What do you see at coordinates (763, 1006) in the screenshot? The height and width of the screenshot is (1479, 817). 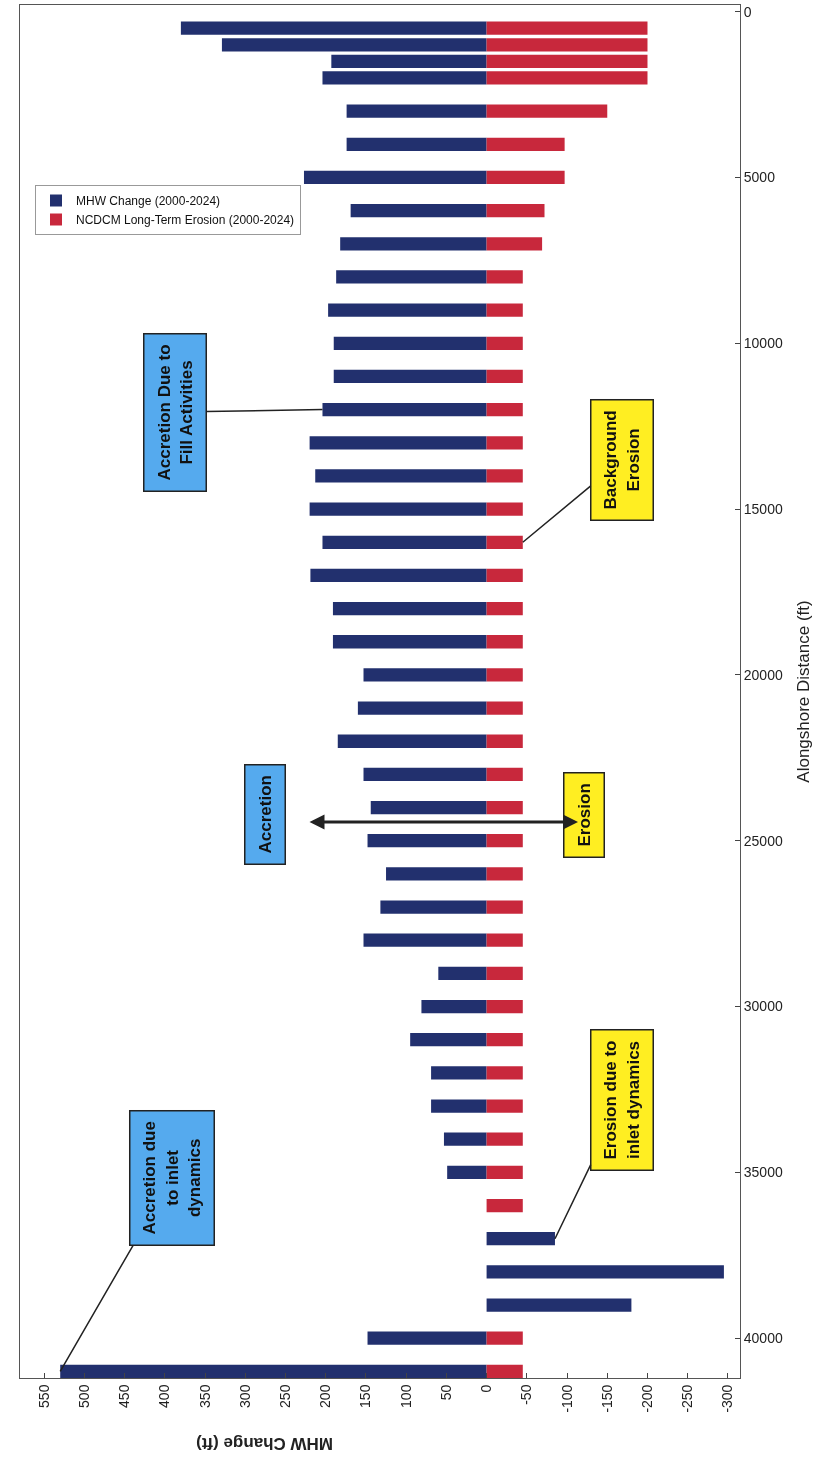 I see `y-tick-label: 30000` at bounding box center [763, 1006].